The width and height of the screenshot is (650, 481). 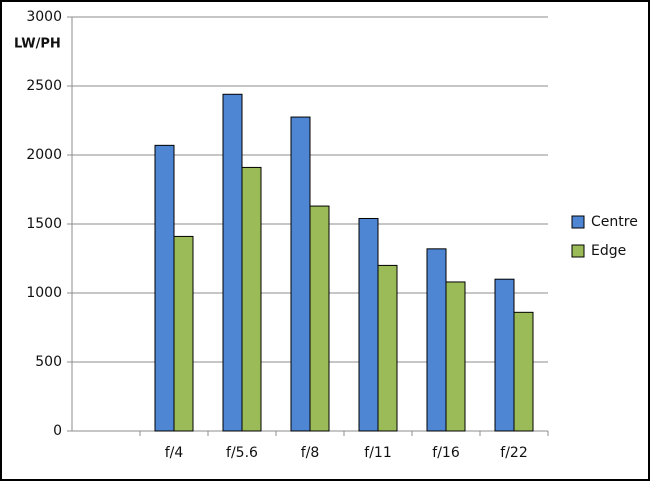 I want to click on x-tick-label: f/4, so click(x=174, y=453).